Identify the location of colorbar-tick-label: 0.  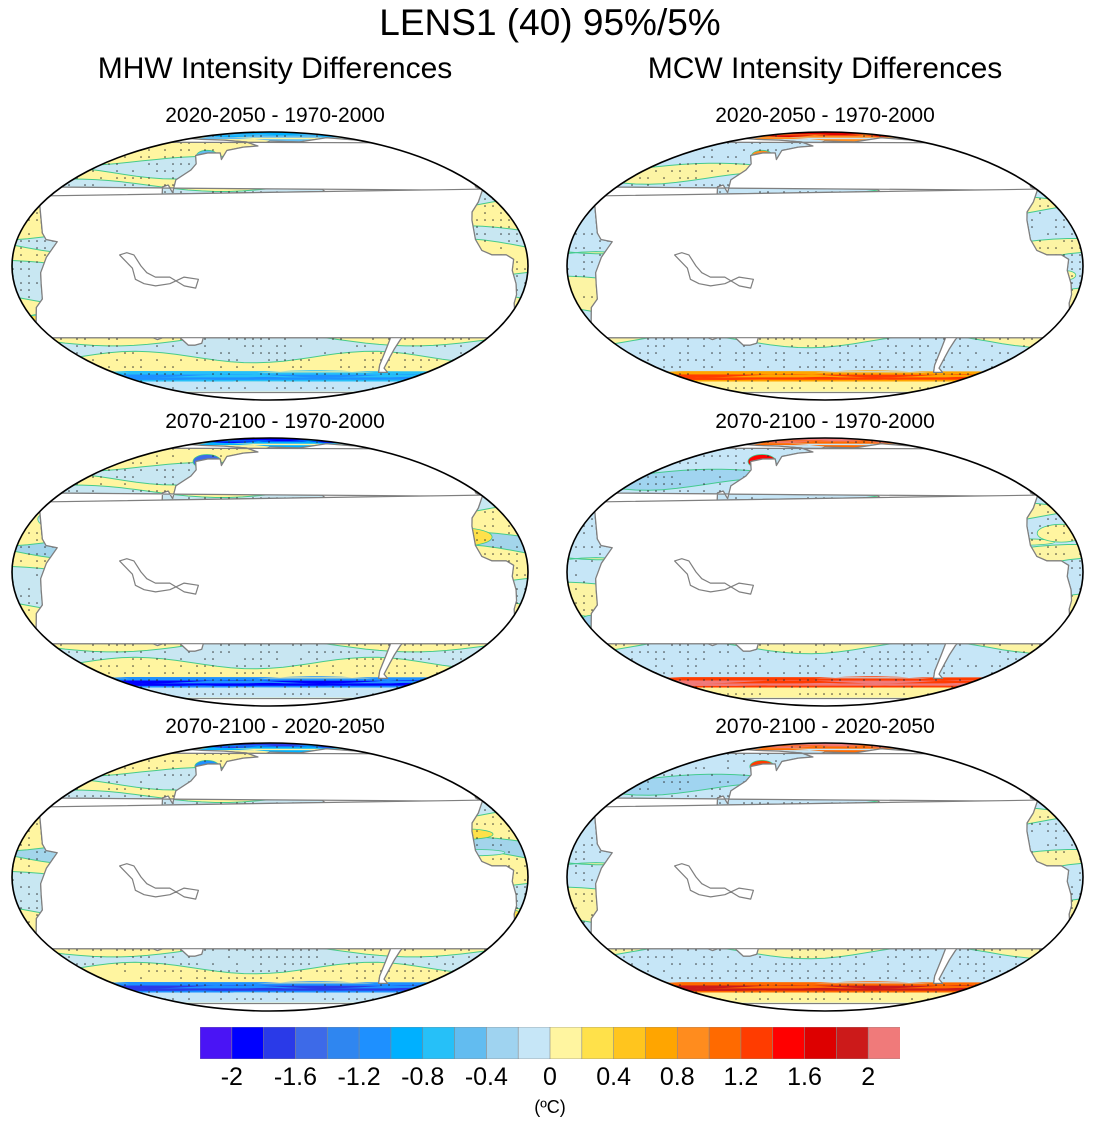
(550, 1077).